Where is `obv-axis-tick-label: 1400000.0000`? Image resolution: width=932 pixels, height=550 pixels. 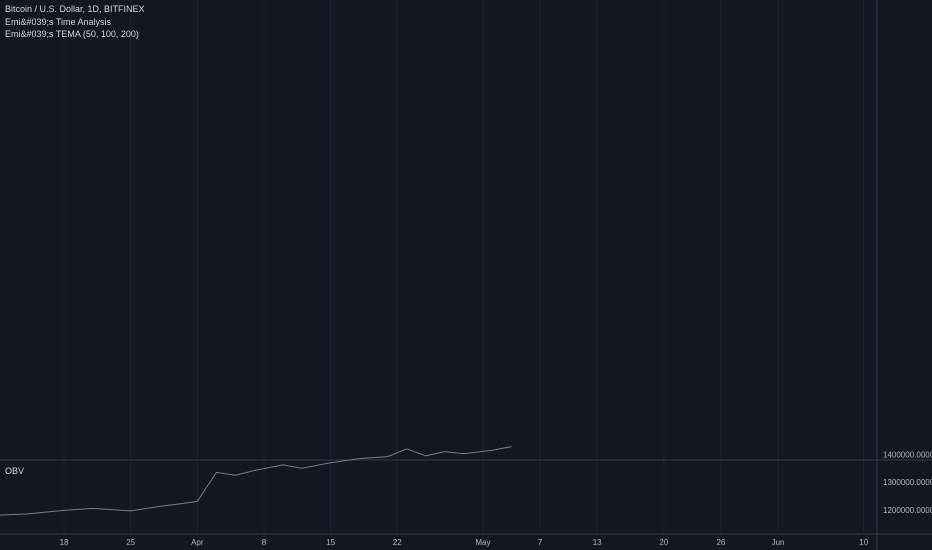 obv-axis-tick-label: 1400000.0000 is located at coordinates (907, 454).